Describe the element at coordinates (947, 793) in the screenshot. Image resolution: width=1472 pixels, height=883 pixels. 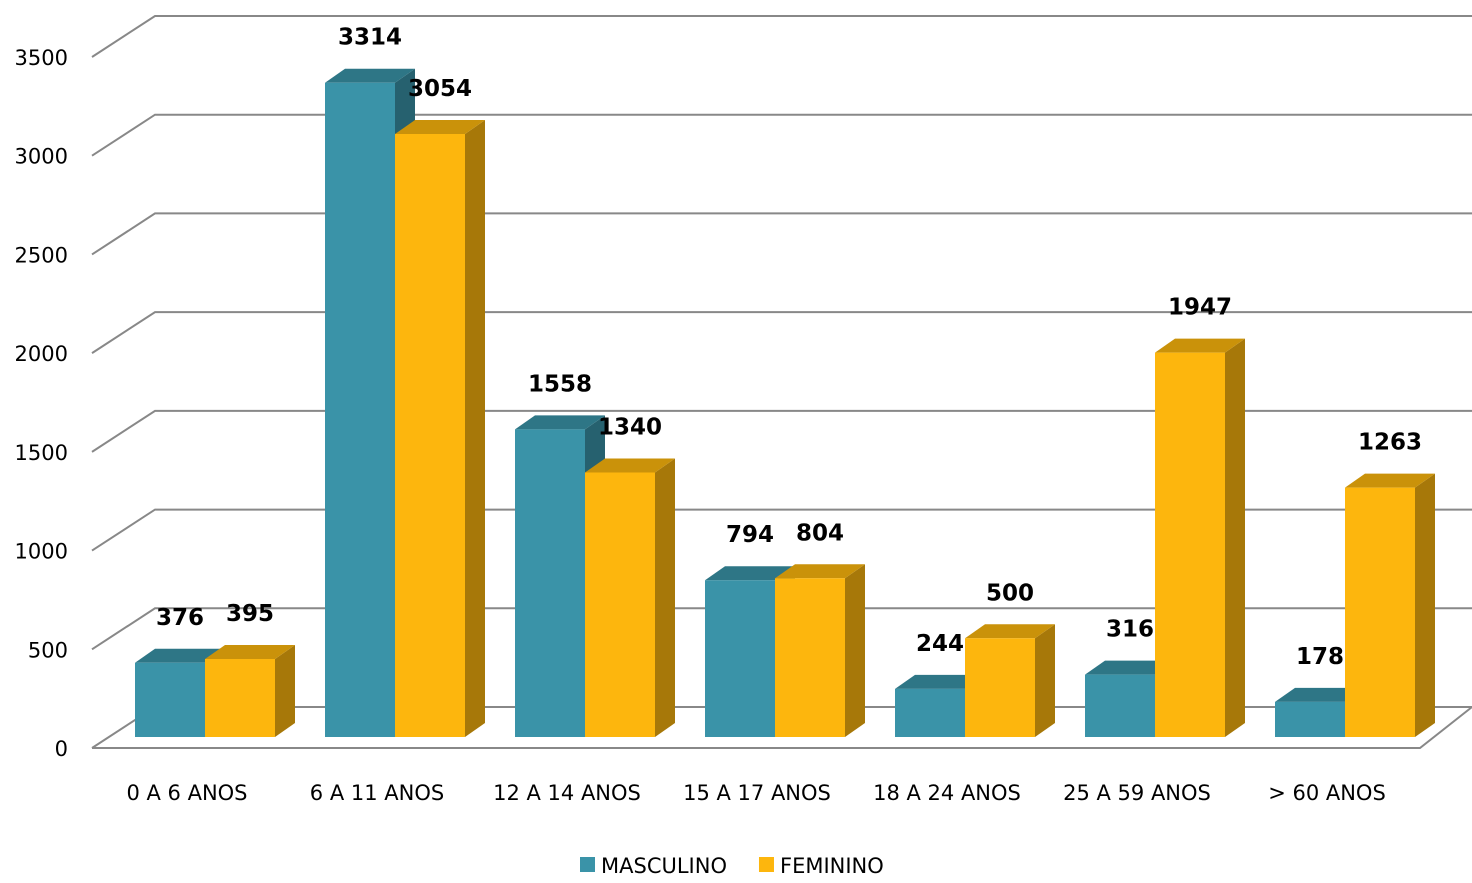
I see `x-tick-label: 18 A 24 ANOS` at that location.